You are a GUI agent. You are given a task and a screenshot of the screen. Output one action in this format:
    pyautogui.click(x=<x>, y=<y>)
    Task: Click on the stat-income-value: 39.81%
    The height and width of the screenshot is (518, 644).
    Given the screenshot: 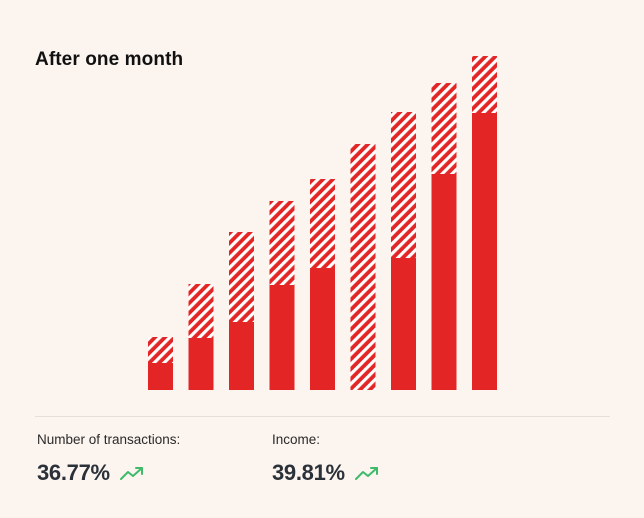 What is the action you would take?
    pyautogui.click(x=308, y=472)
    